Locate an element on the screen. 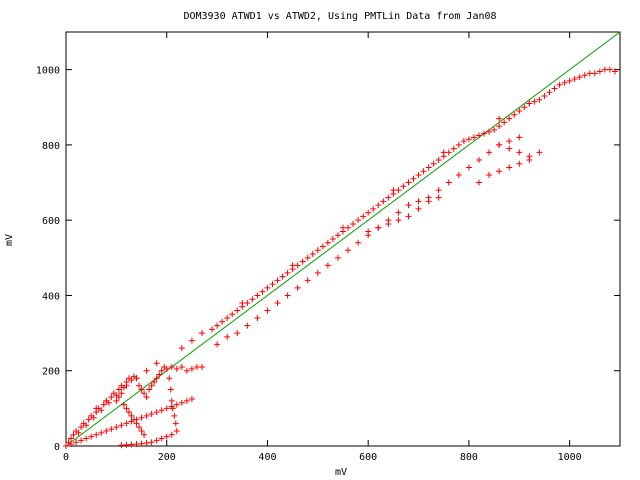 Image resolution: width=640 pixels, height=480 pixels. x-axis-label: mV is located at coordinates (341, 472).